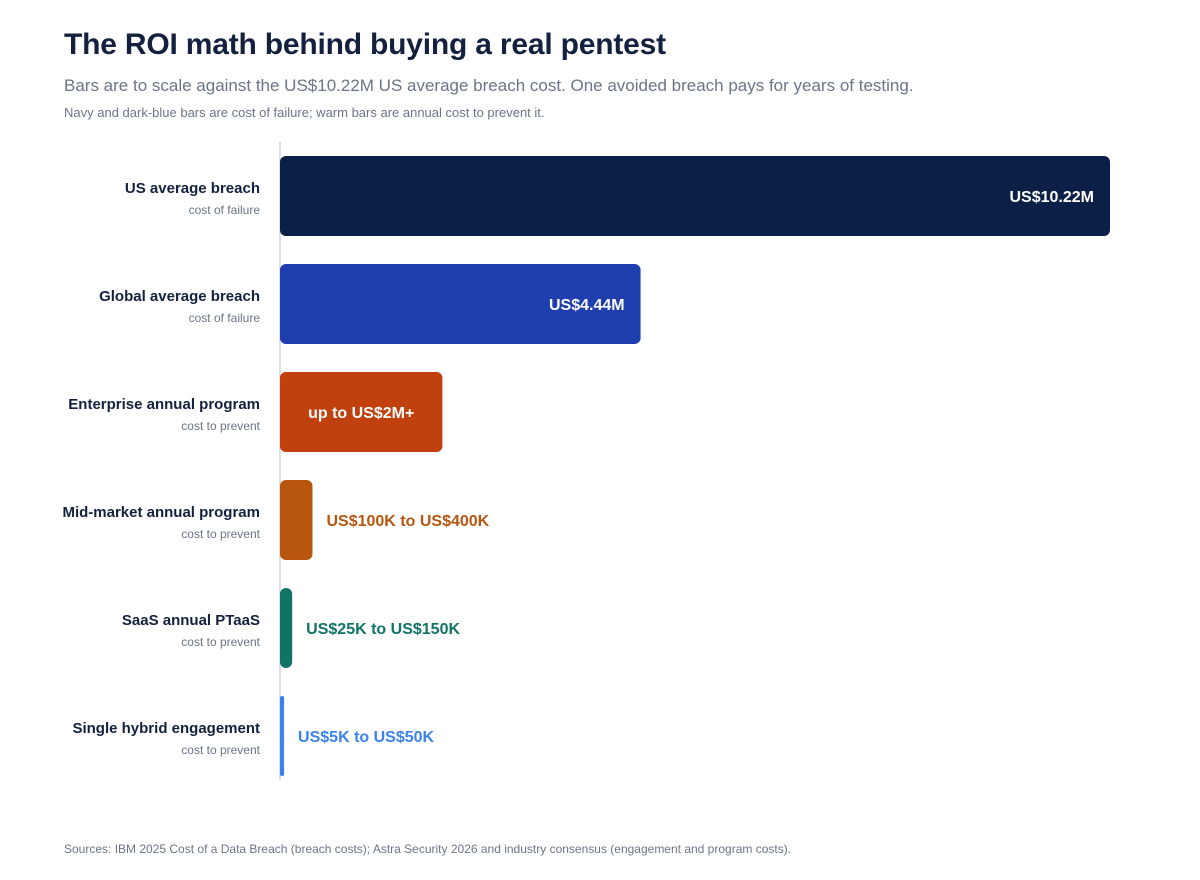  Describe the element at coordinates (164, 404) in the screenshot. I see `category-label: Enterprise annual program` at that location.